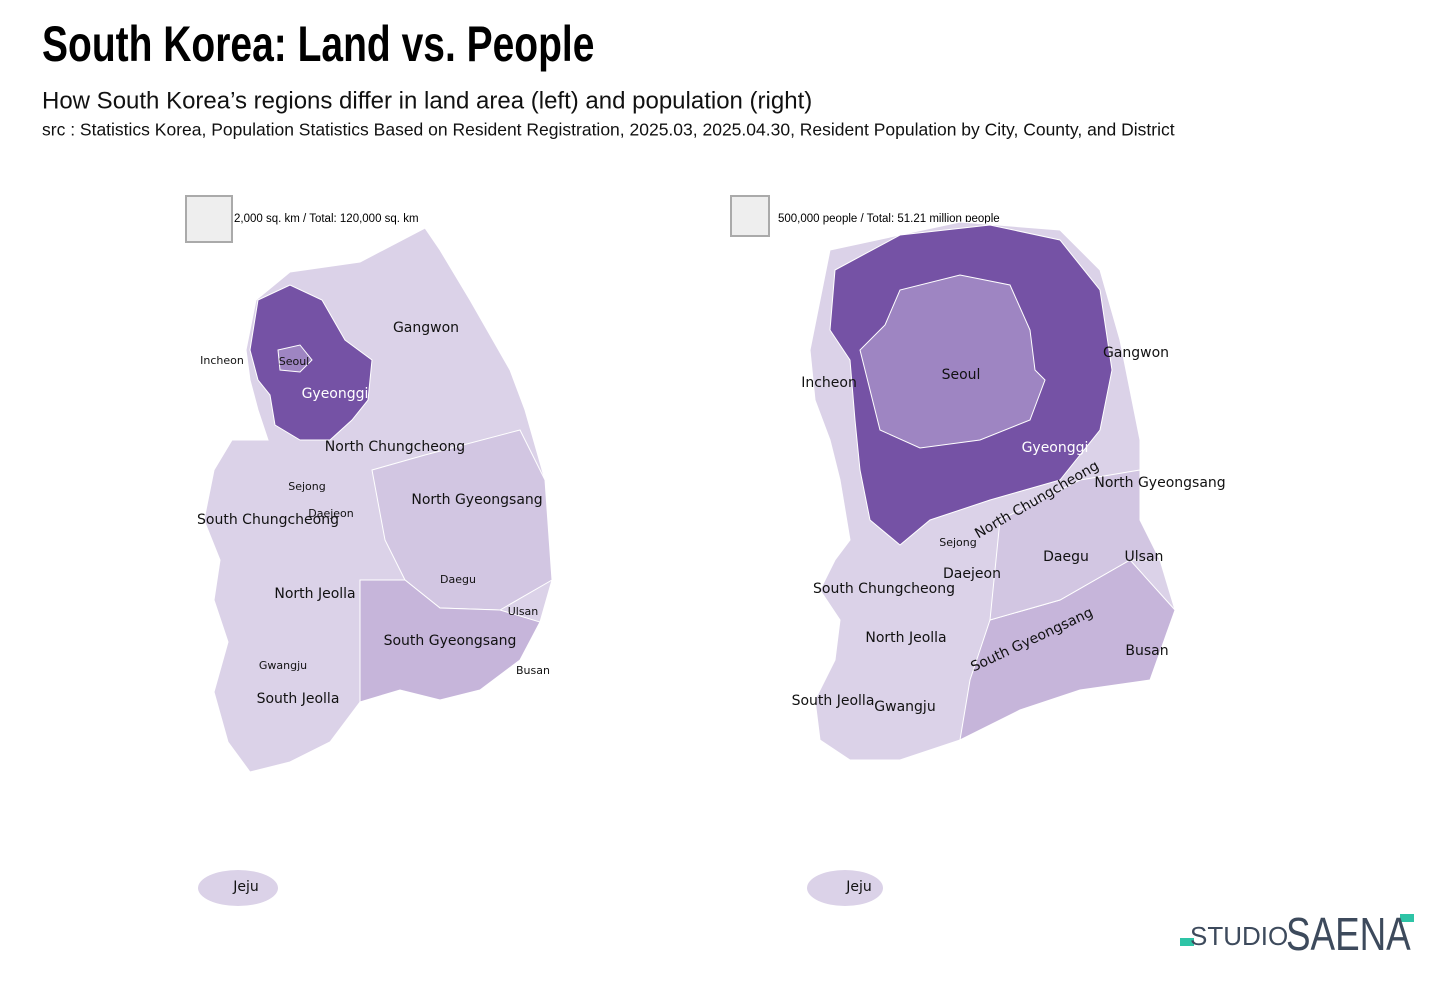  I want to click on region-label: North Chungcheong, so click(395, 447).